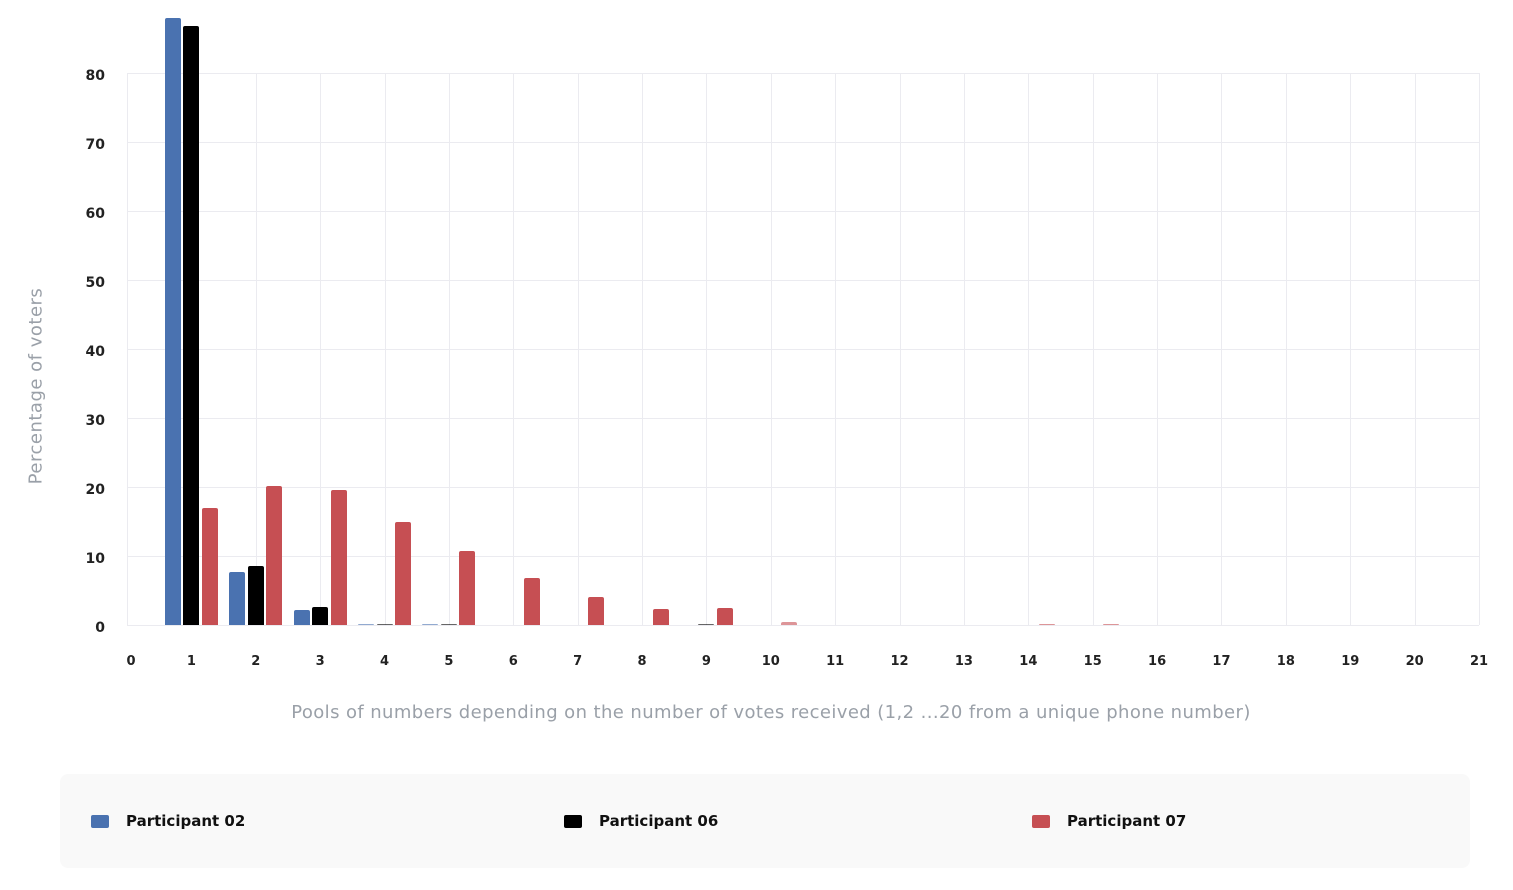 Image resolution: width=1513 pixels, height=890 pixels. What do you see at coordinates (1285, 661) in the screenshot?
I see `x-tick-label: 18` at bounding box center [1285, 661].